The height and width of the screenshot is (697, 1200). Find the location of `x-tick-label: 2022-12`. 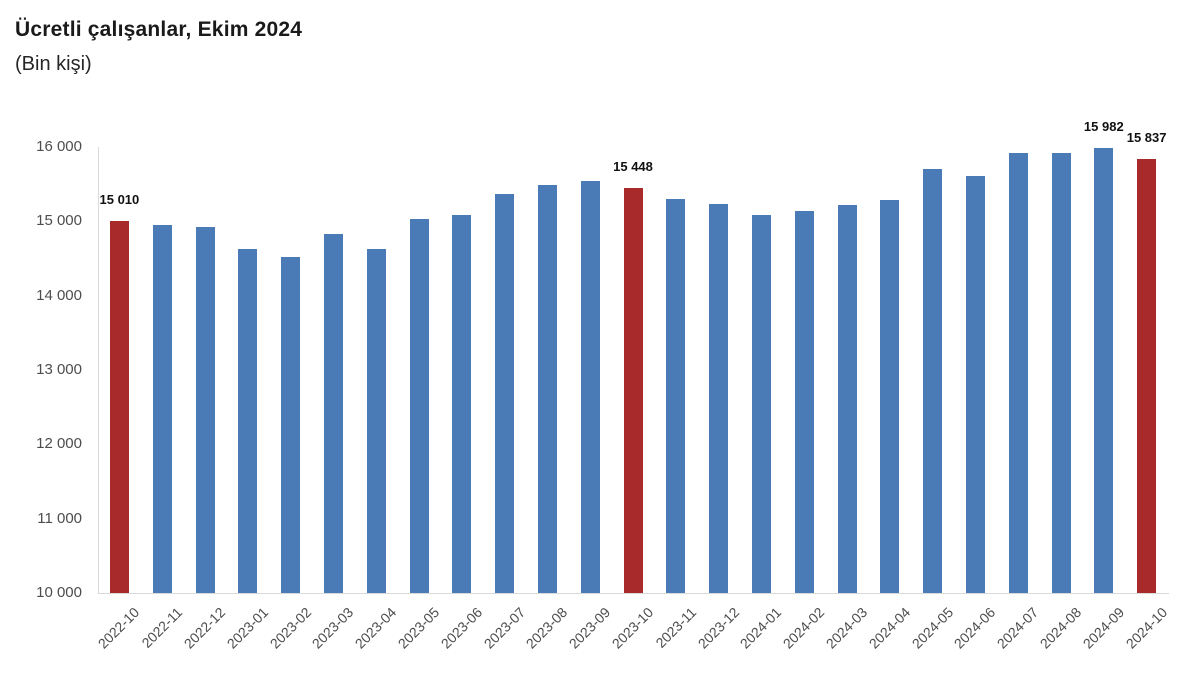

x-tick-label: 2022-12 is located at coordinates (204, 628).